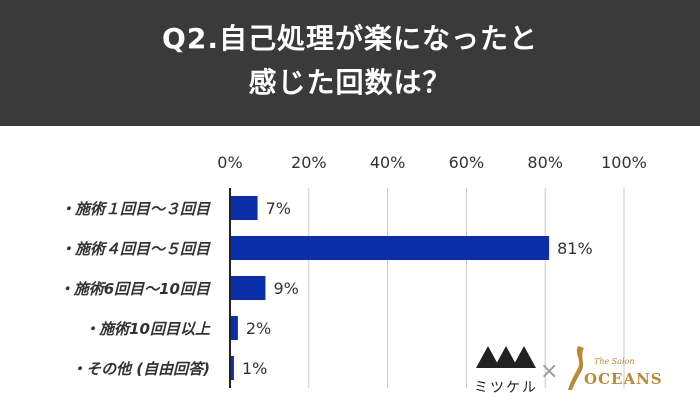  Describe the element at coordinates (350, 38) in the screenshot. I see `chart-title-line-1: Q2.自己処理が楽になったと` at that location.